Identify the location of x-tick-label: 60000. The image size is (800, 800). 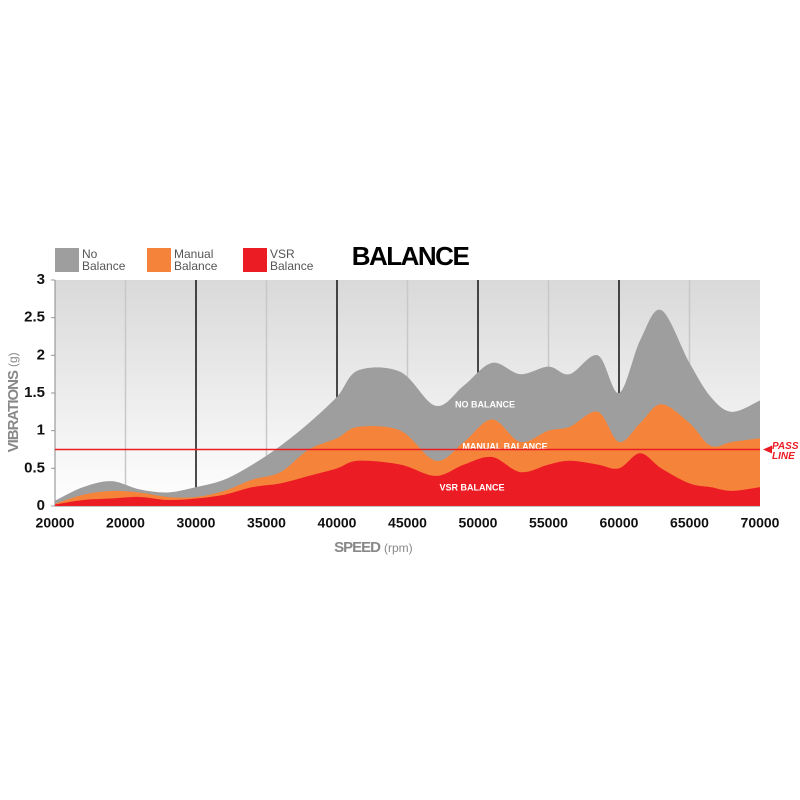
(619, 523).